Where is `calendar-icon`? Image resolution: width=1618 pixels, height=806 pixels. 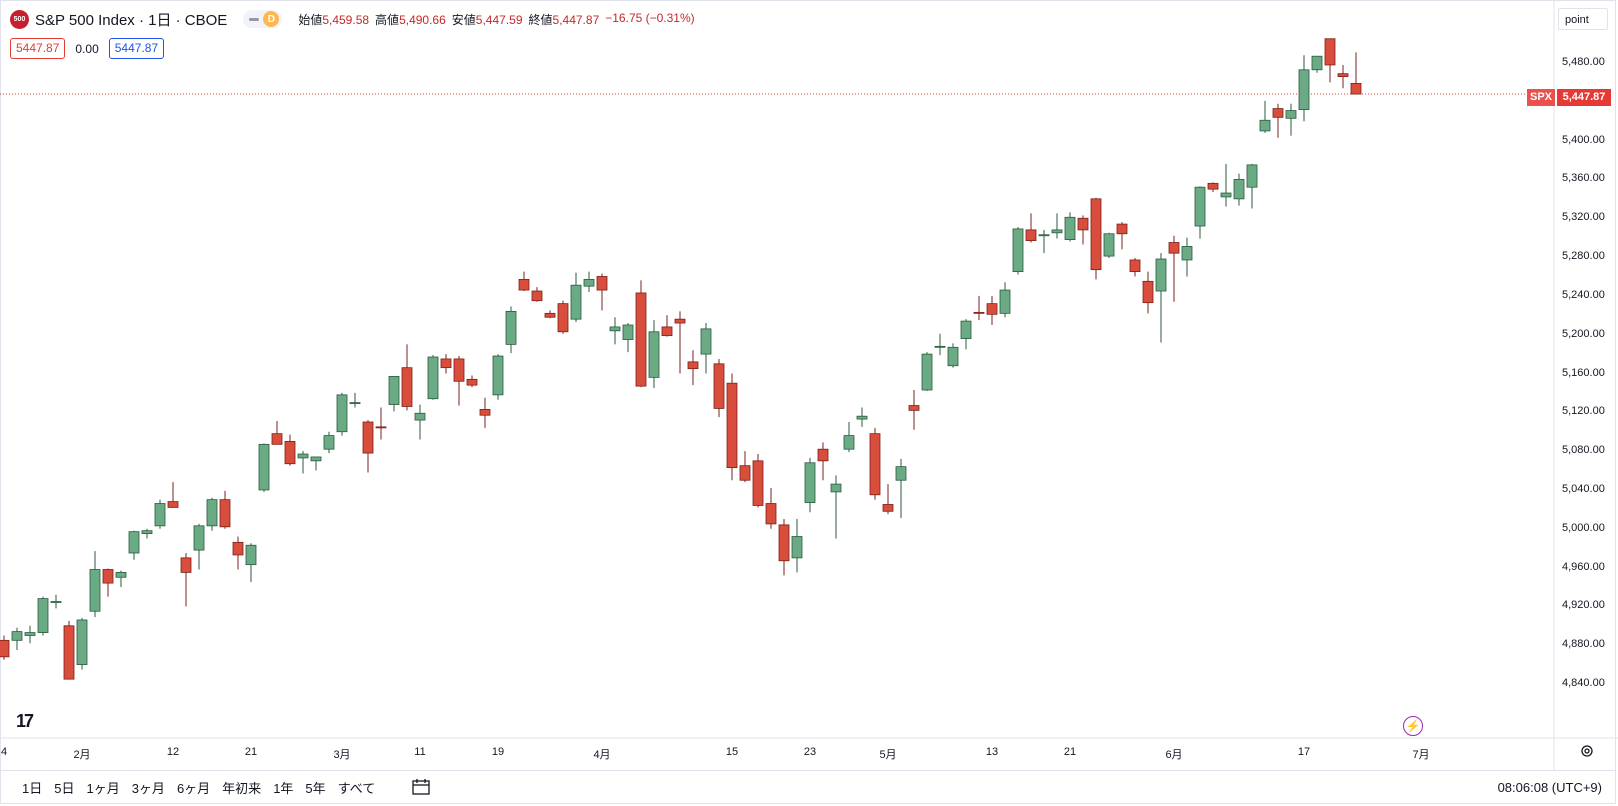
calendar-icon is located at coordinates (421, 787).